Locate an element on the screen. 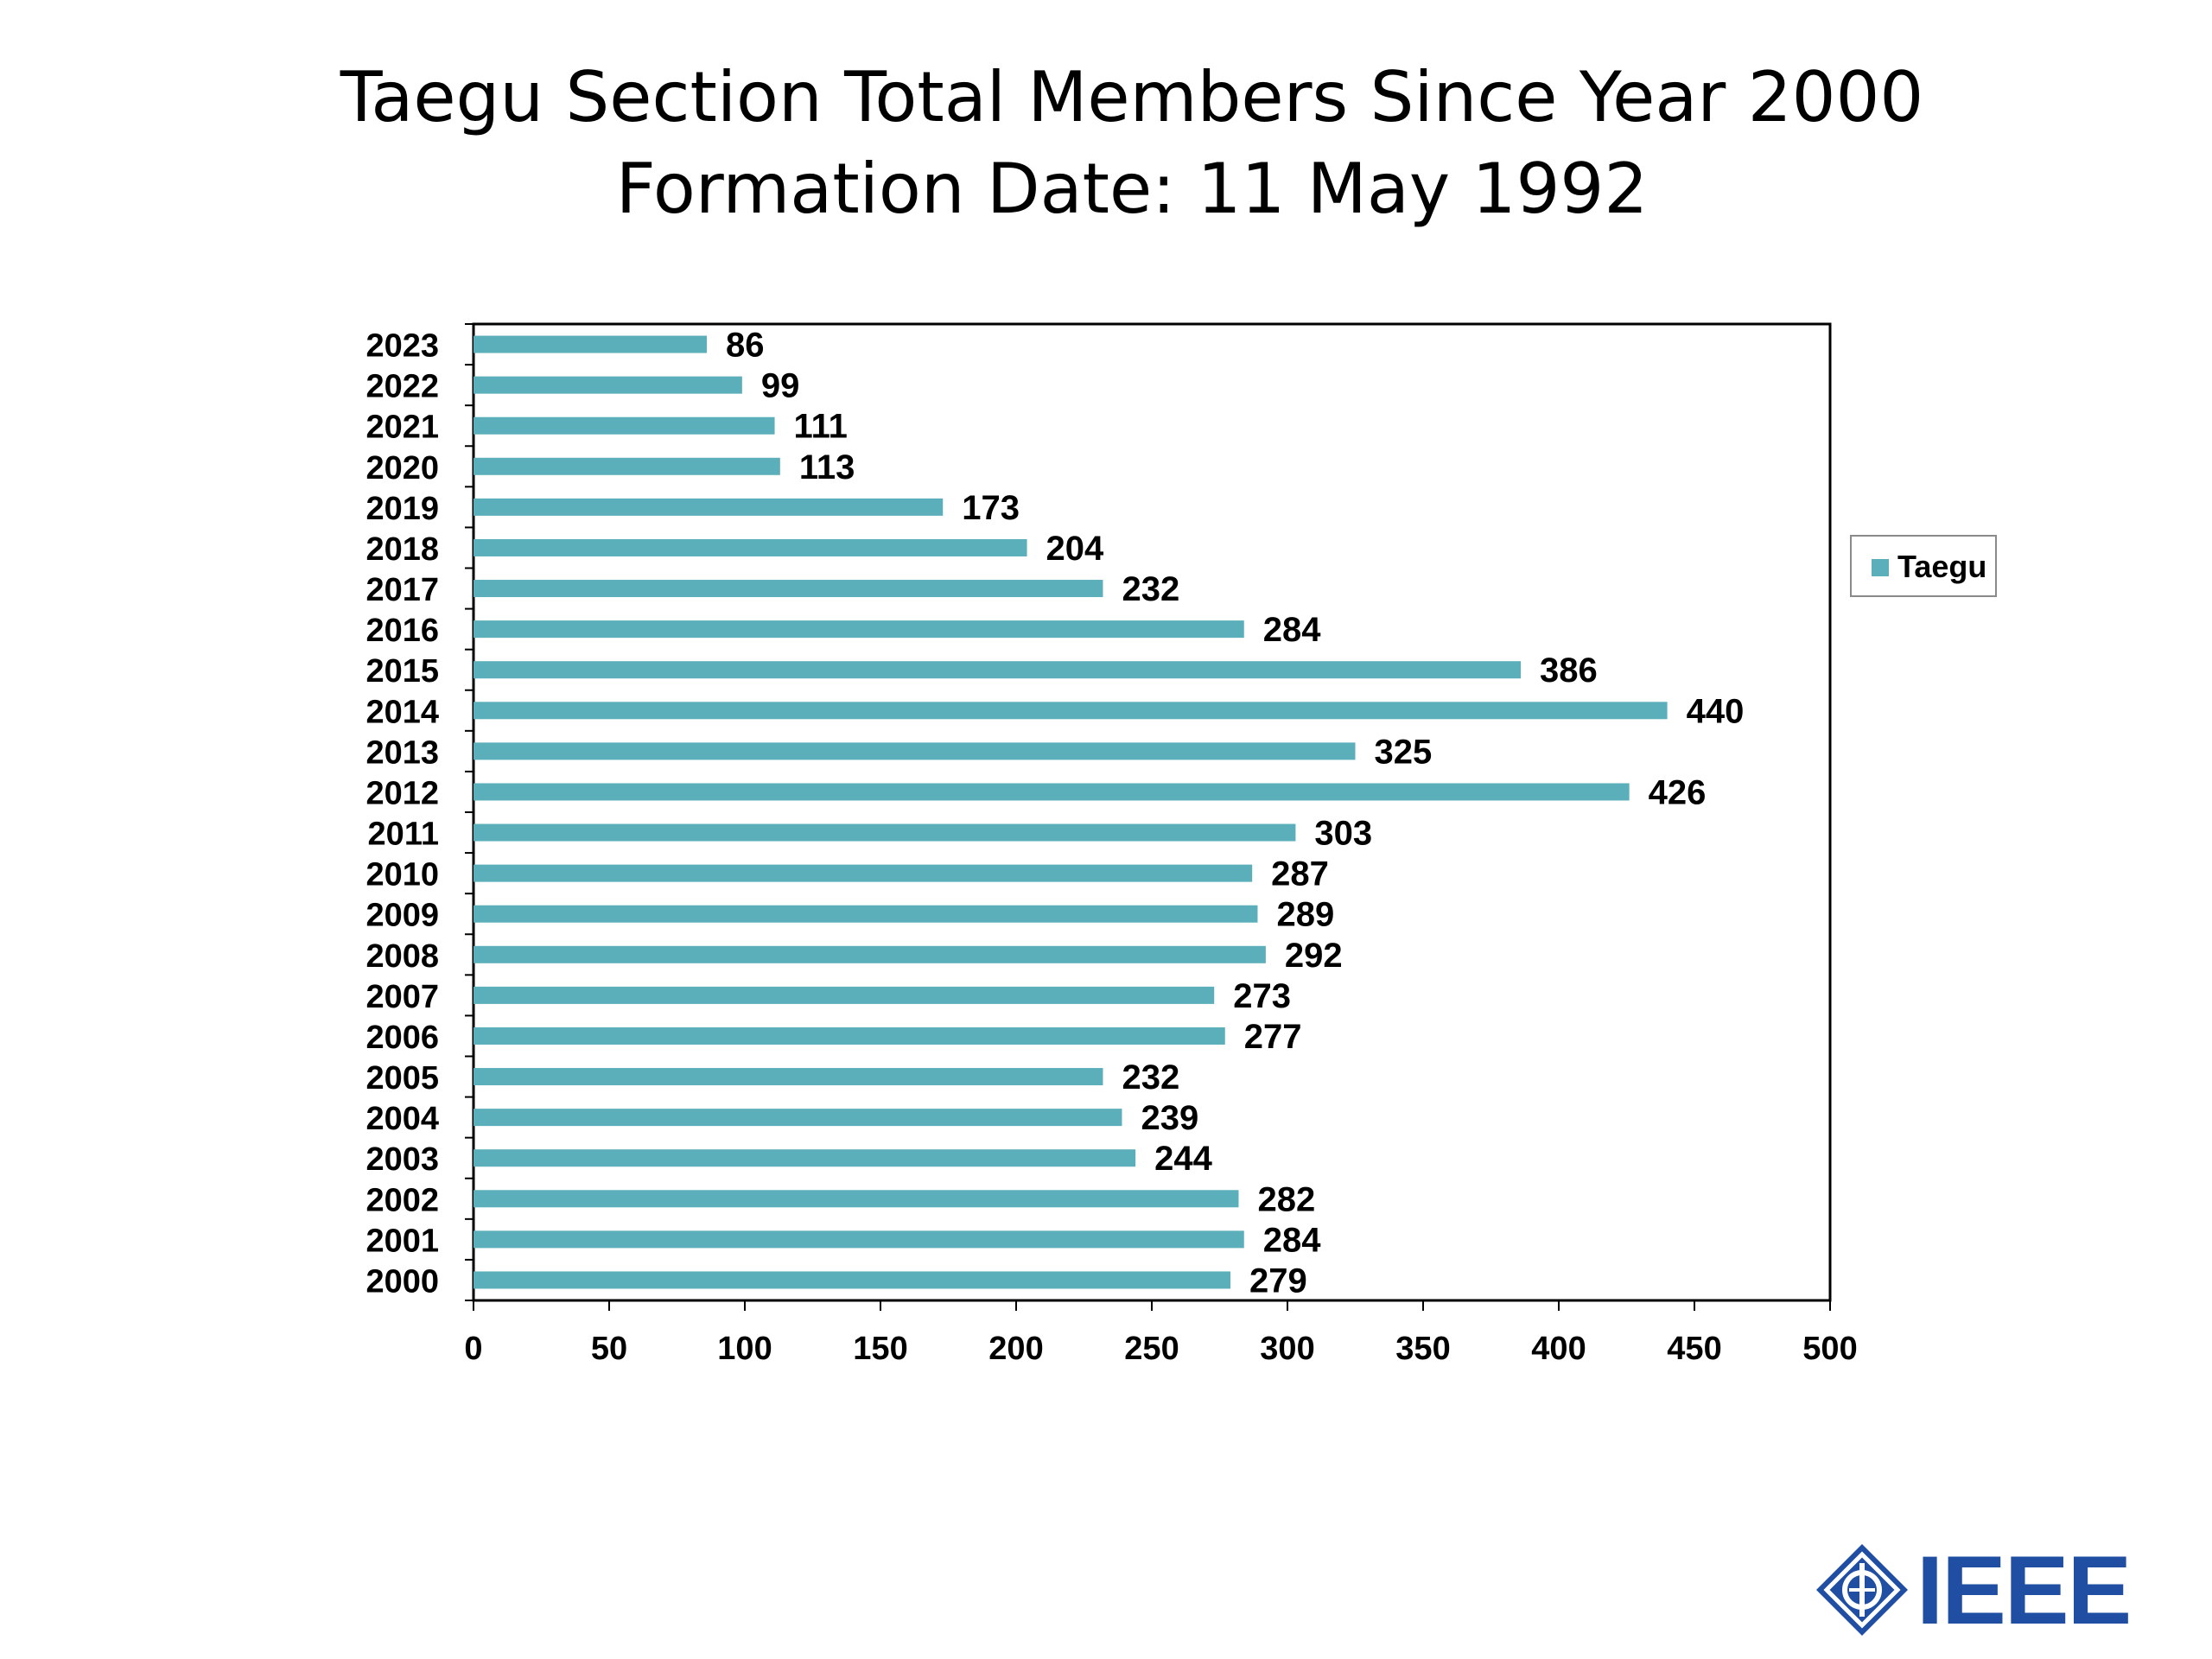 The height and width of the screenshot is (1659, 2212). bar-2018 is located at coordinates (750, 547).